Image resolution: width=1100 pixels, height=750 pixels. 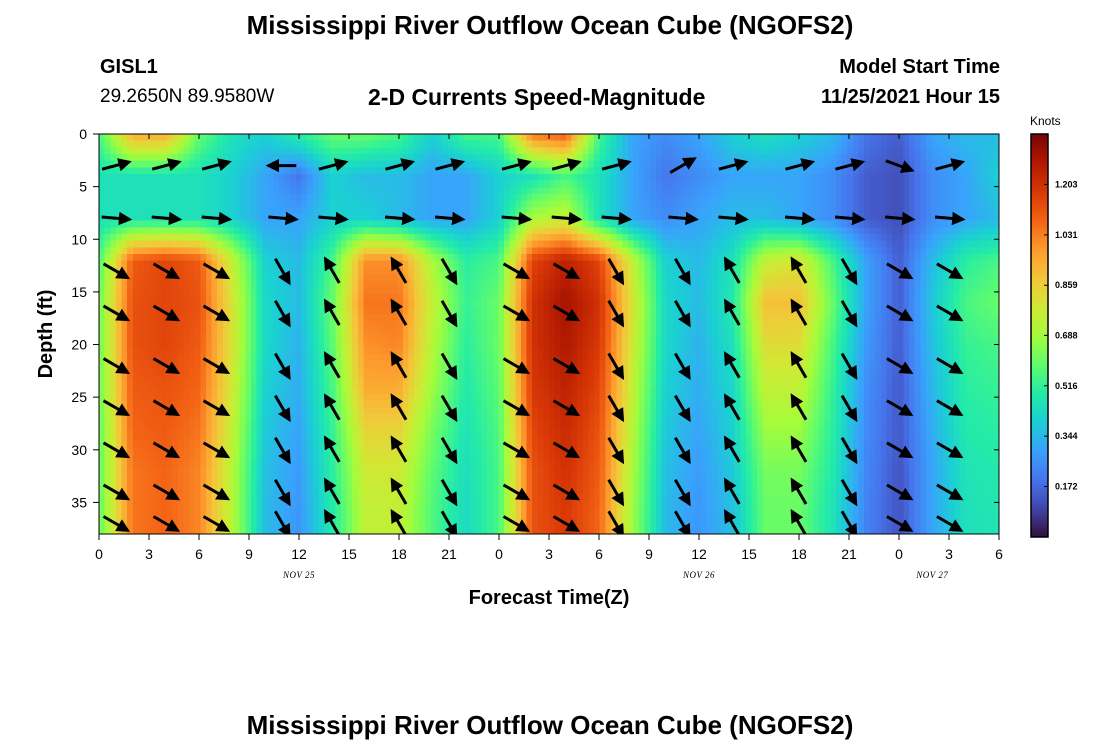 What do you see at coordinates (910, 97) in the screenshot?
I see `model-start-value: 11/25/2021 Hour 15` at bounding box center [910, 97].